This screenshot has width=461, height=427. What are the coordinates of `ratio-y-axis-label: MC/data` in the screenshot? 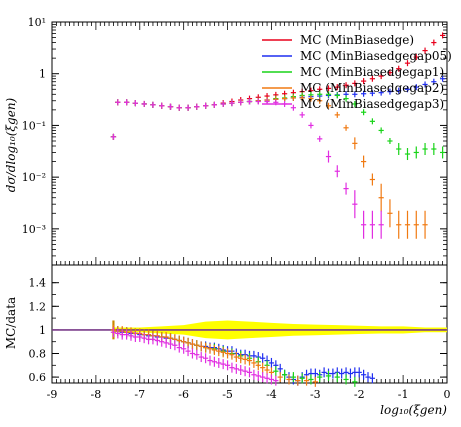 It's located at (11, 323).